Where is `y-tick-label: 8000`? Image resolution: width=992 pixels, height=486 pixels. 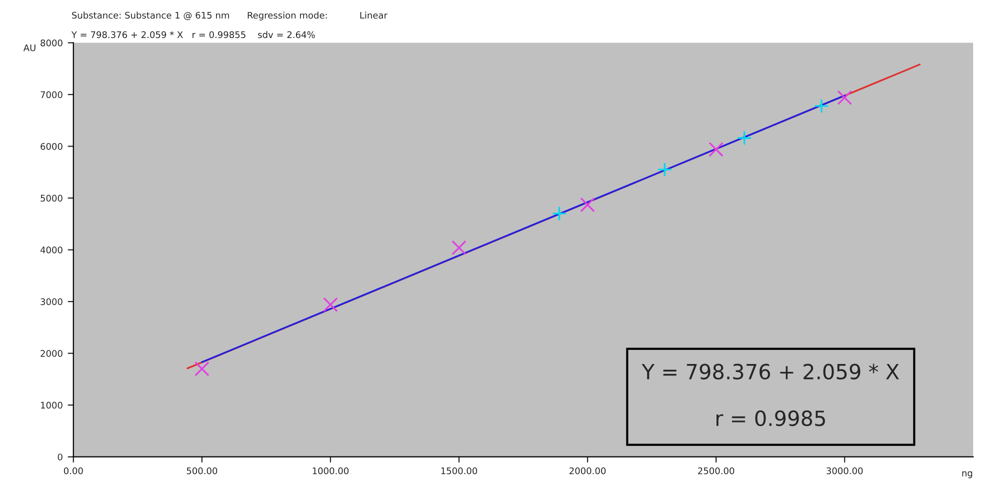
y-tick-label: 8000 is located at coordinates (51, 43).